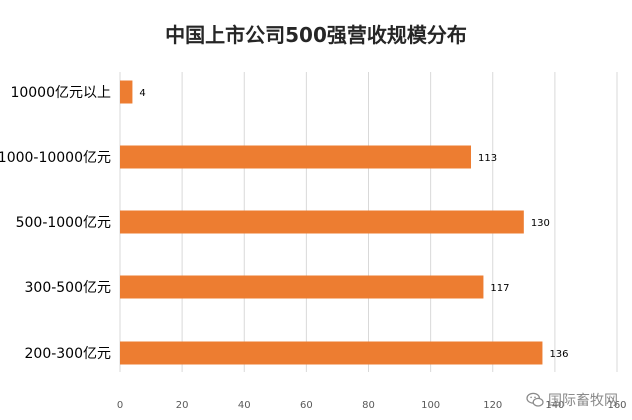 This screenshot has height=420, width=632. Describe the element at coordinates (244, 405) in the screenshot. I see `x-tick-label-2: 40` at that location.